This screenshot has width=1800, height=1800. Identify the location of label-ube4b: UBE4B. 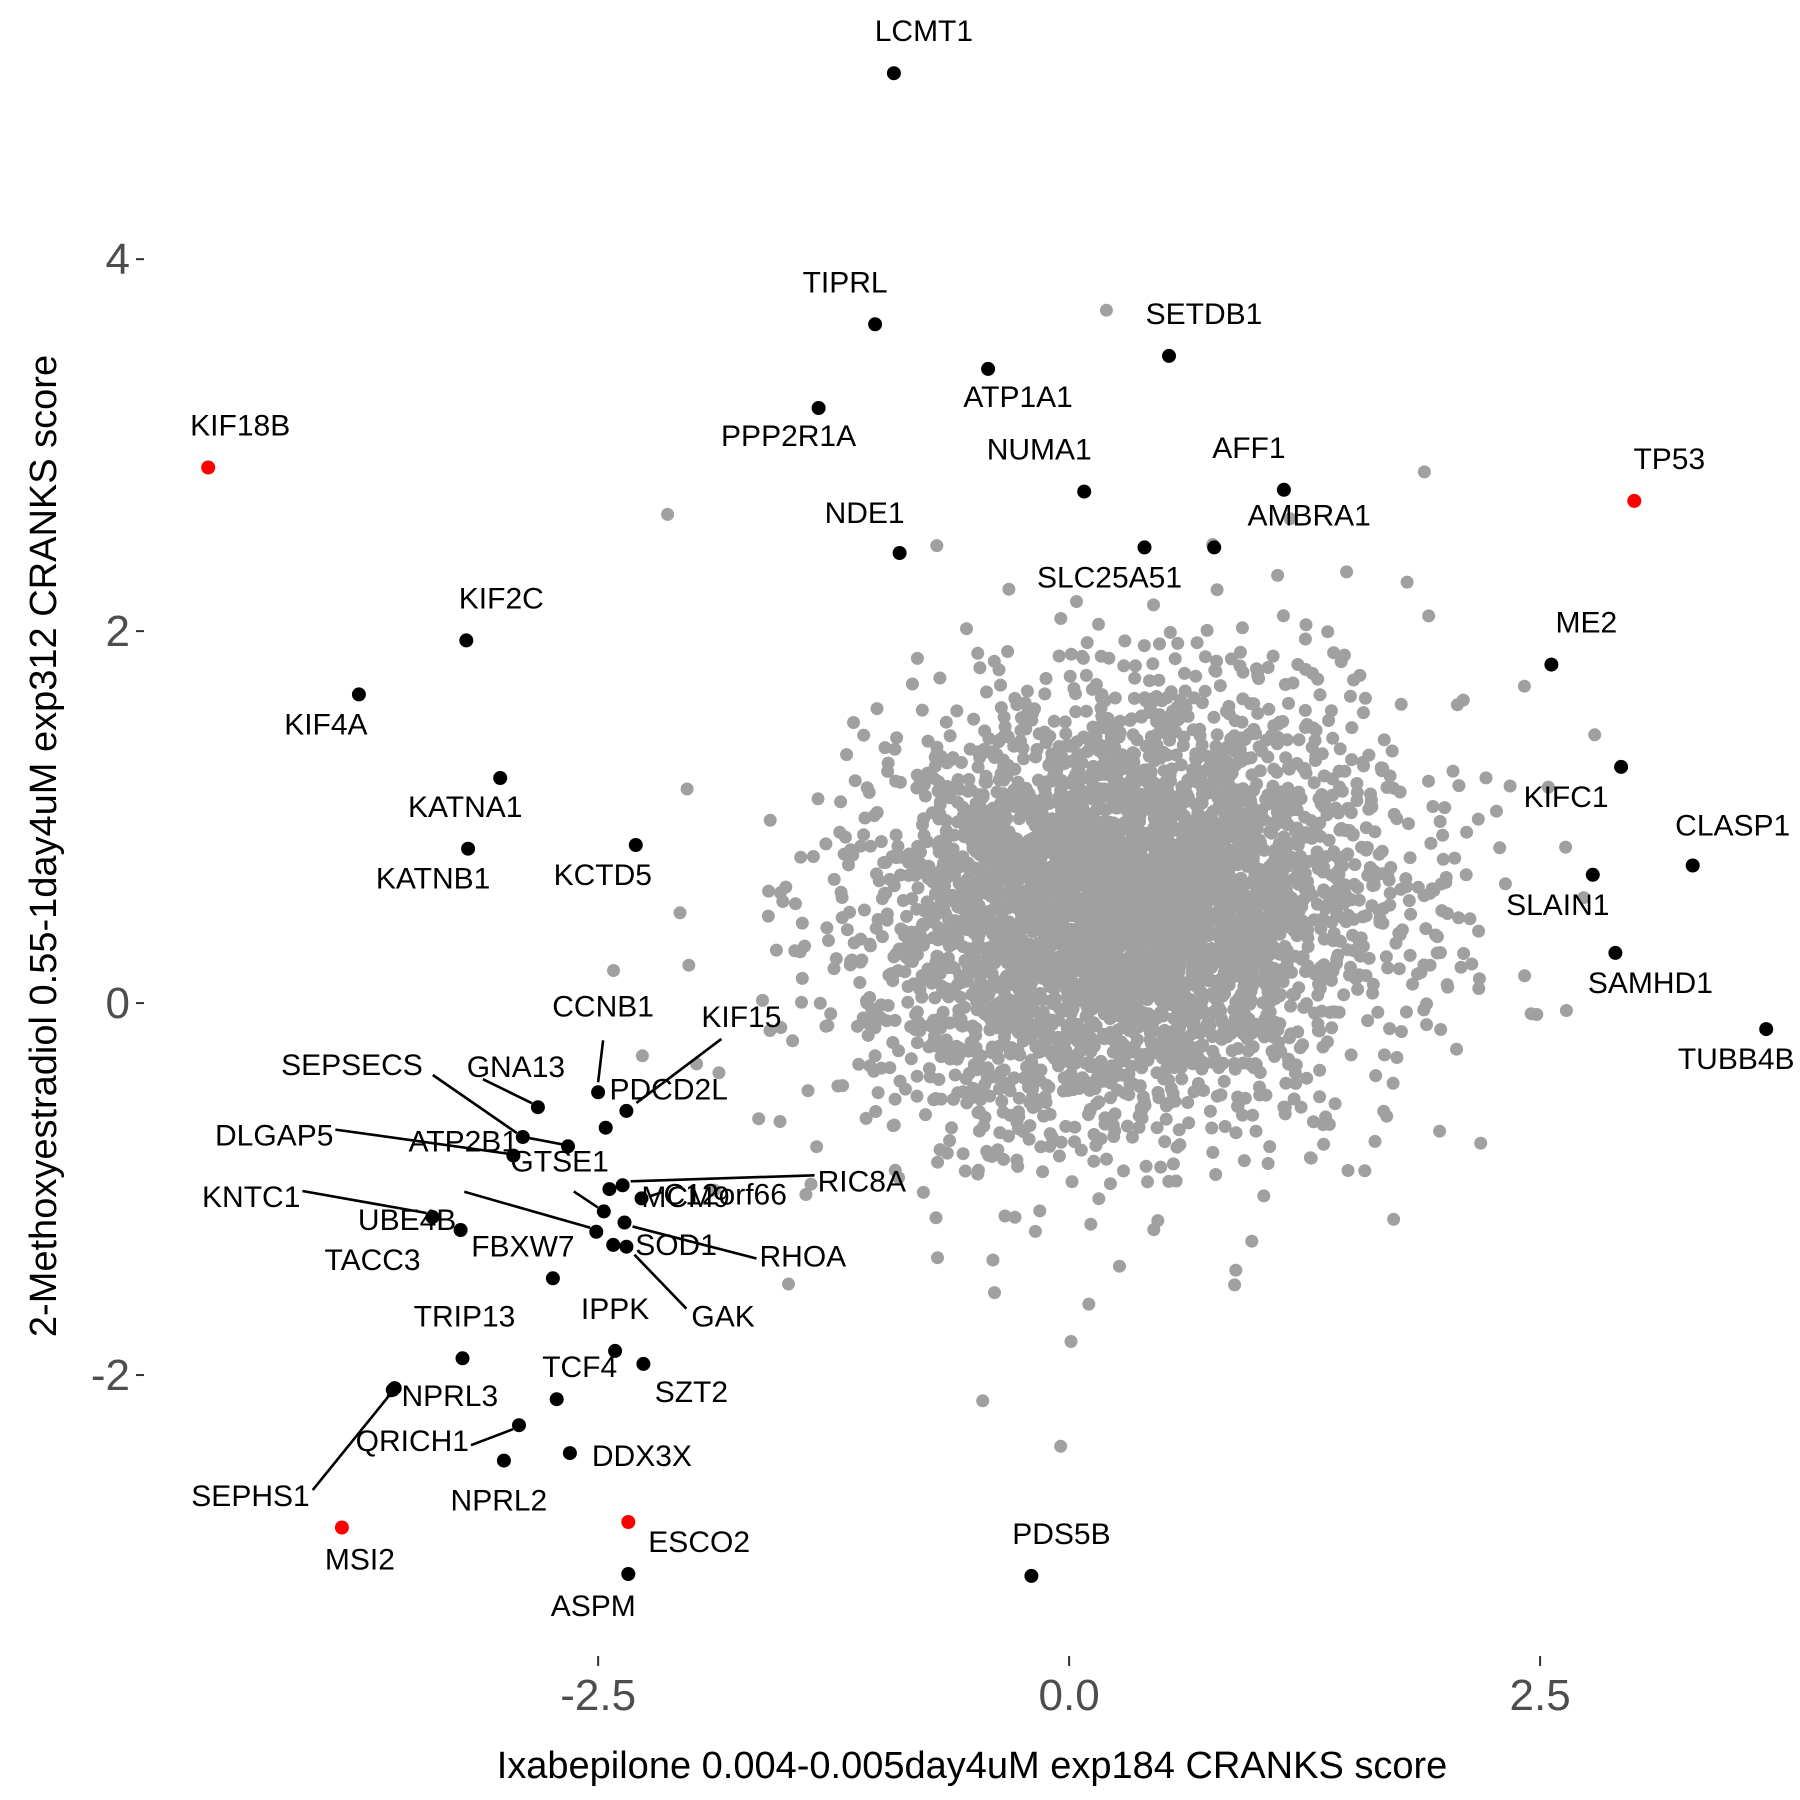
(407, 1220).